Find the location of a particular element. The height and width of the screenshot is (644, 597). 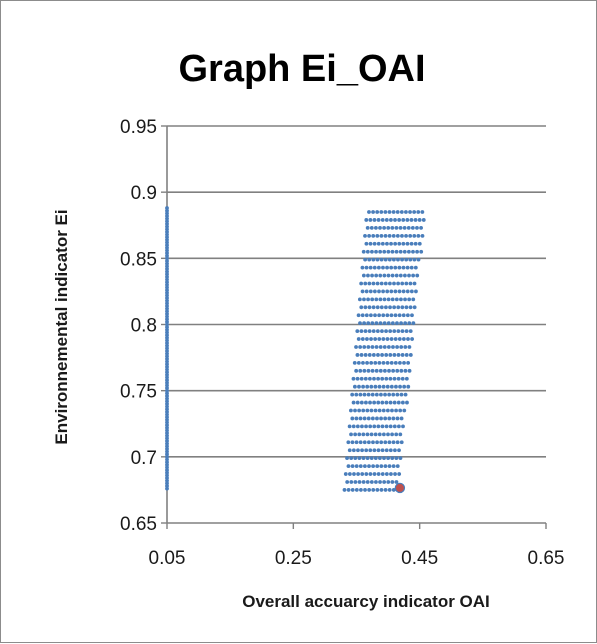

x-tick-labels: 0.05 0.25 0.45 0.65 is located at coordinates (357, 558).